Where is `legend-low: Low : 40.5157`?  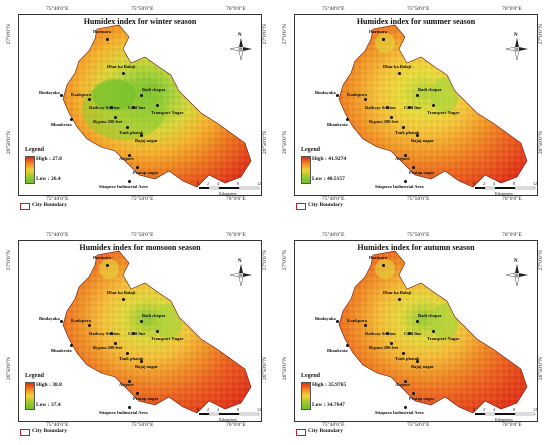
legend-low: Low : 40.5157 is located at coordinates (328, 179).